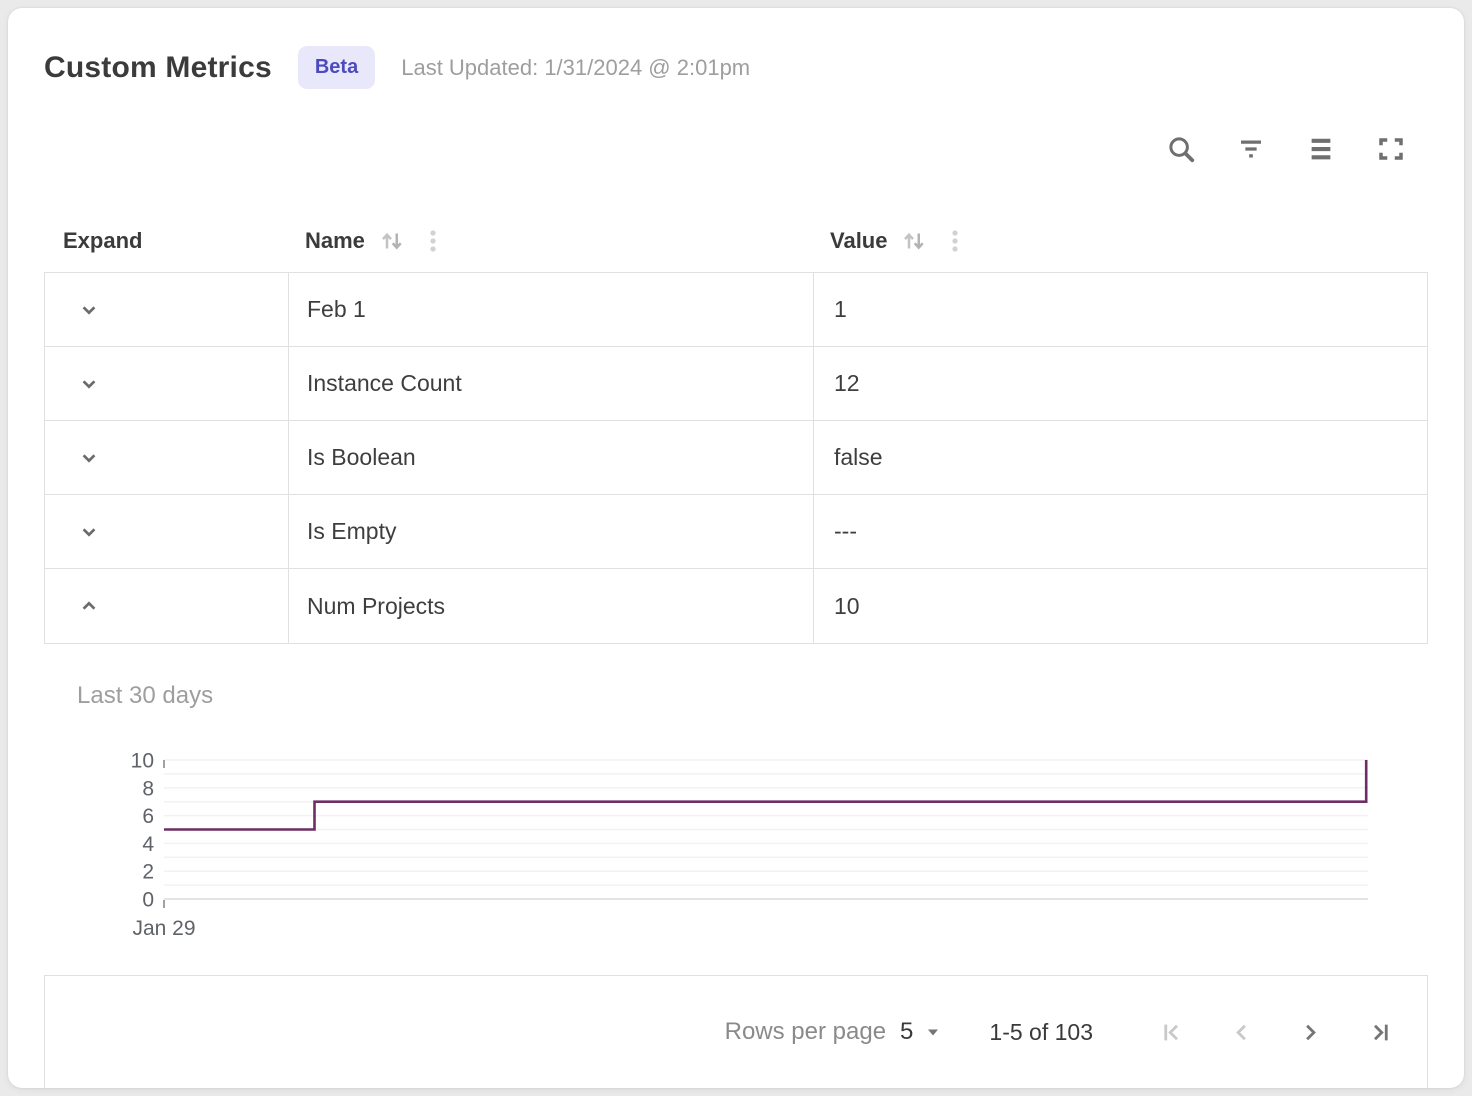 Image resolution: width=1472 pixels, height=1096 pixels. What do you see at coordinates (1120, 241) in the screenshot?
I see `column-header-value: Value` at bounding box center [1120, 241].